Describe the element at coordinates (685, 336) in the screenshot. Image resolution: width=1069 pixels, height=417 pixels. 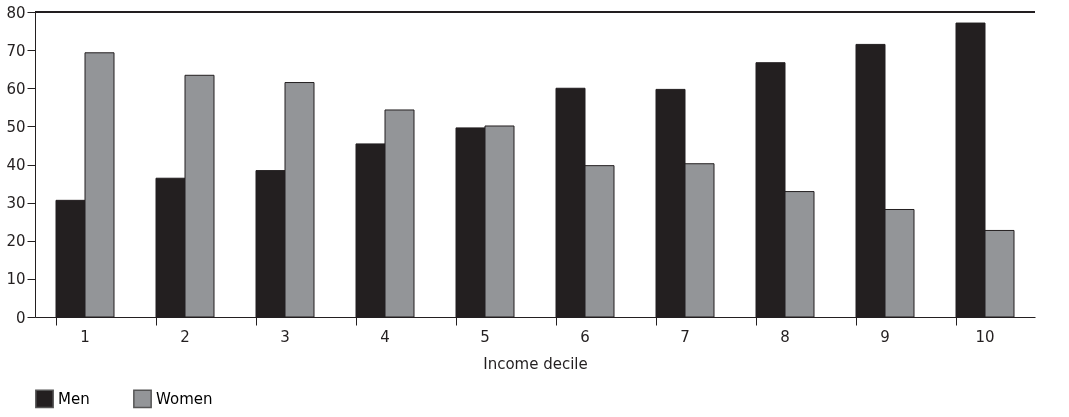
I see `x-tick-label: 7` at that location.